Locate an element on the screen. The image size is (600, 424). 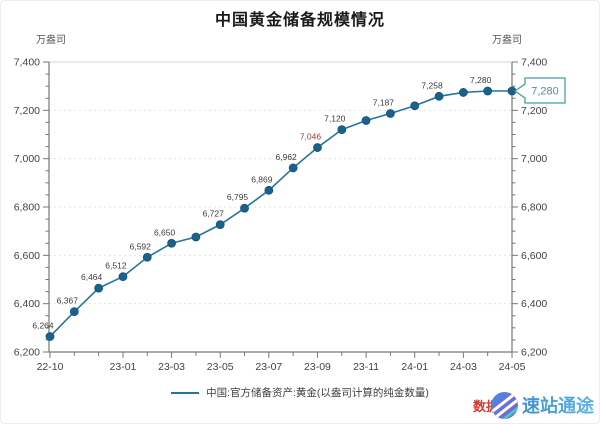
x-tick-label: 23-11 is located at coordinates (366, 367).